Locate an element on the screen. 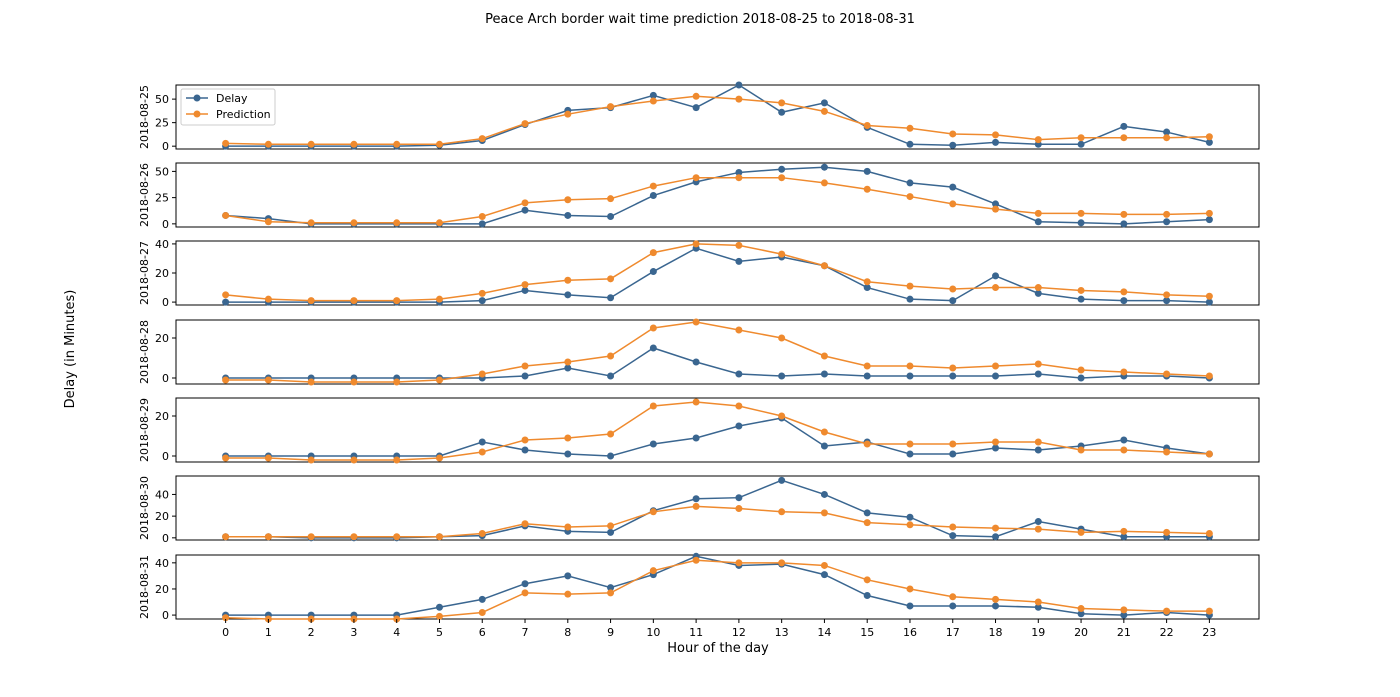  y-tick-label: 40 is located at coordinates (162, 494).